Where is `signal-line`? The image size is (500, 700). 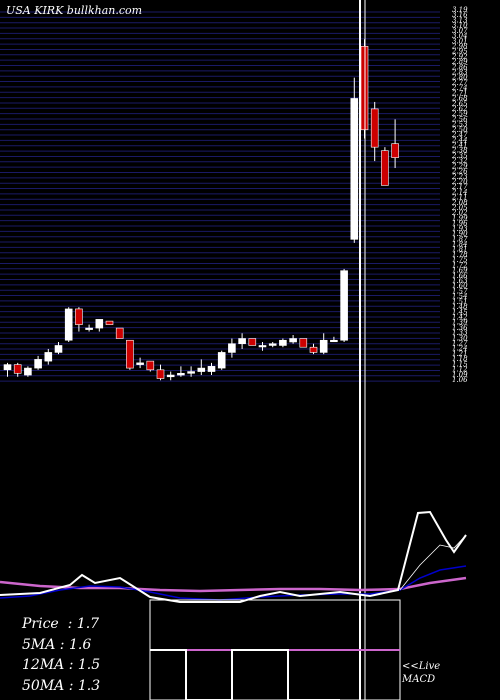 signal-line is located at coordinates (433, 562).